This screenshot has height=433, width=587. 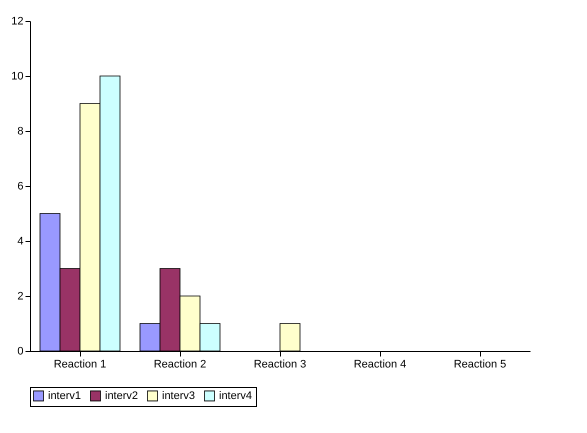 I want to click on y-tick-label: 2, so click(x=20, y=296).